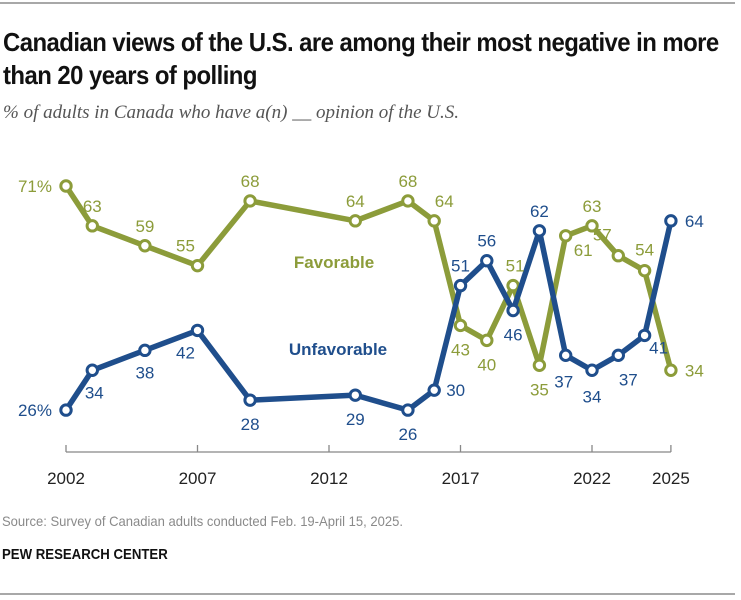  Describe the element at coordinates (486, 364) in the screenshot. I see `data-label-favorable: 40` at that location.